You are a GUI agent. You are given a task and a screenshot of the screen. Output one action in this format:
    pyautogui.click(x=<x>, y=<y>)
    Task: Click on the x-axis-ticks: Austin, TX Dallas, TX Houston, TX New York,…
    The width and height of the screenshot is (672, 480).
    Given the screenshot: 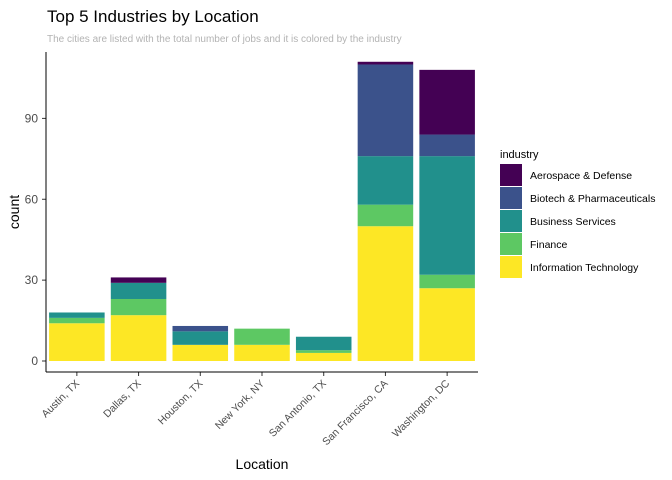 What is the action you would take?
    pyautogui.click(x=246, y=410)
    